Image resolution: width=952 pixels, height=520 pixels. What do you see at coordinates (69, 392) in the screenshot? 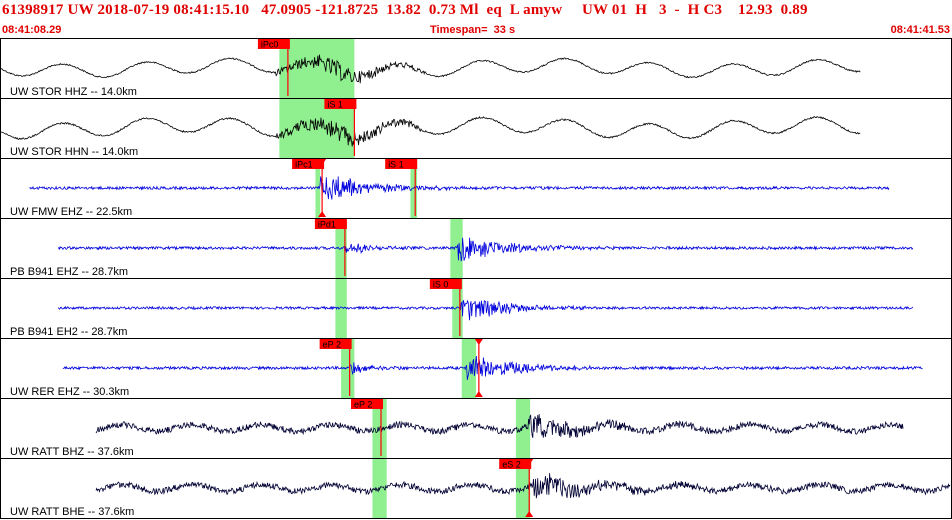
I see `channel-label: UW RER EHZ -- 30.3km` at bounding box center [69, 392].